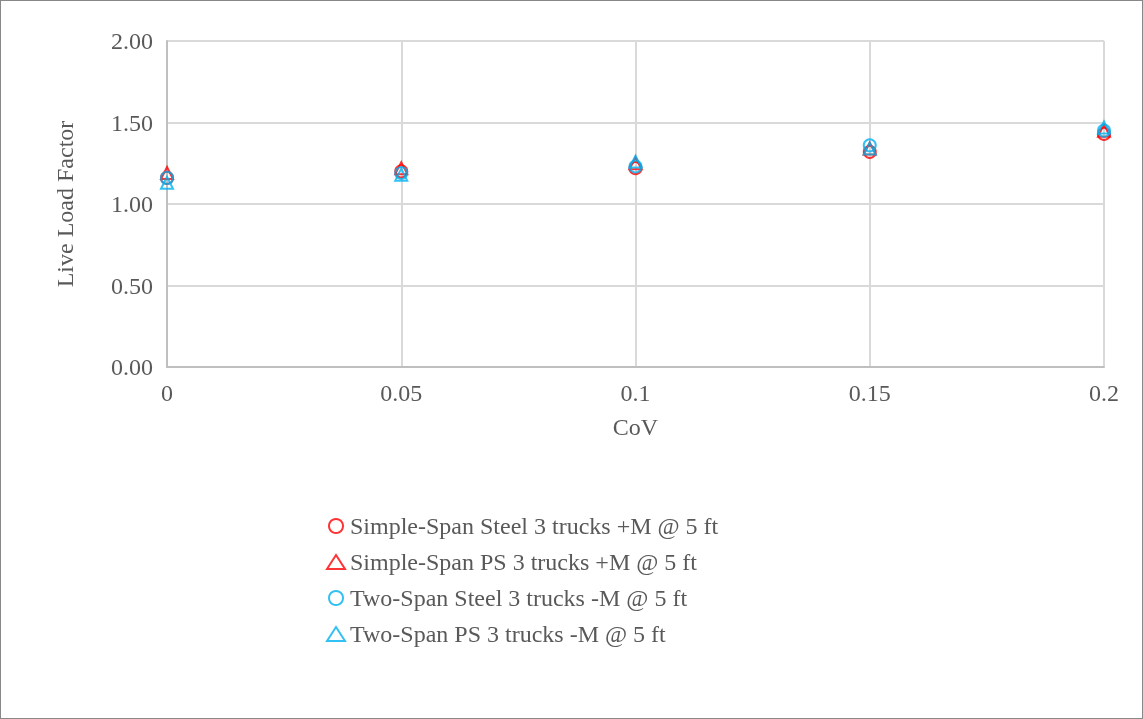  What do you see at coordinates (534, 526) in the screenshot?
I see `legend-label: Simple-Span Steel 3 trucks +M @ 5 ft` at bounding box center [534, 526].